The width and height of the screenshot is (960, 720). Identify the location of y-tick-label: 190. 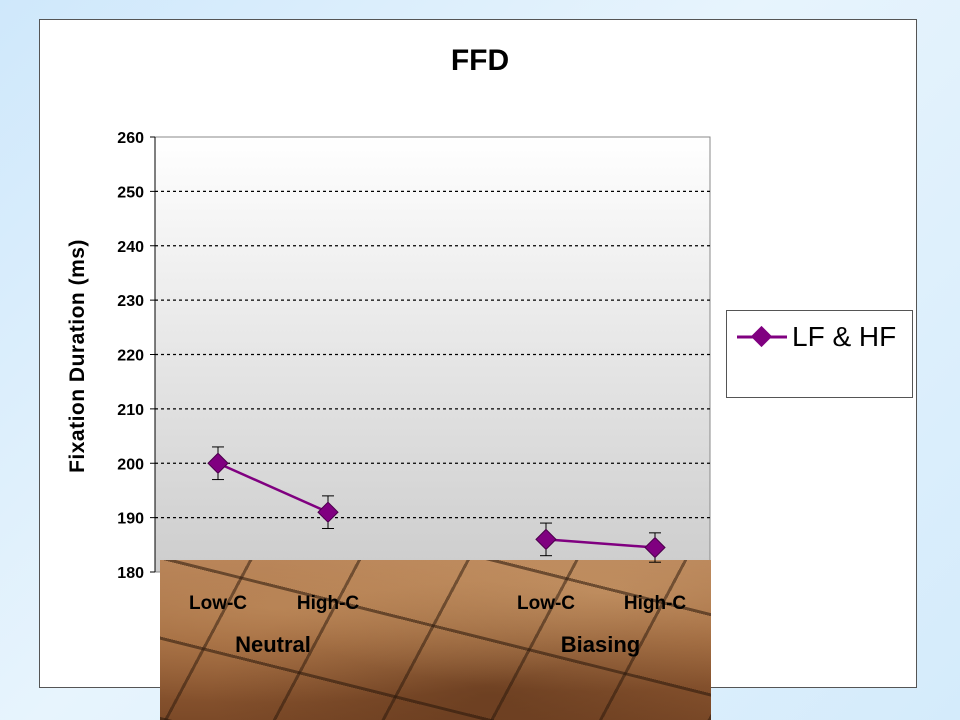
(130, 519).